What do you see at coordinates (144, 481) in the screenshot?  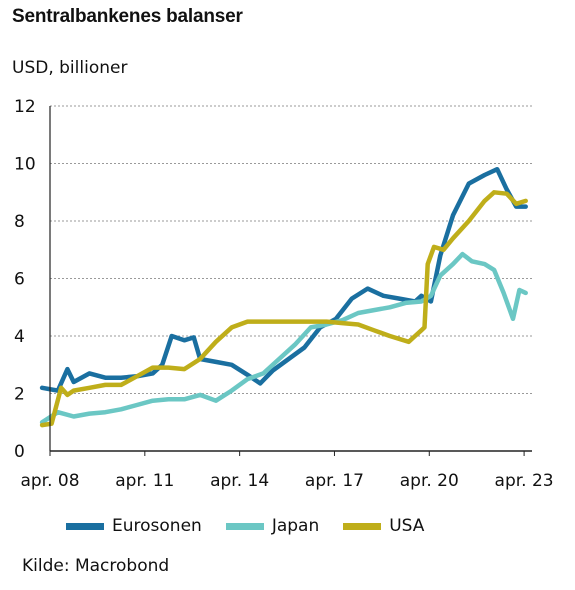 I see `x-tick-label-1: apr. 11` at bounding box center [144, 481].